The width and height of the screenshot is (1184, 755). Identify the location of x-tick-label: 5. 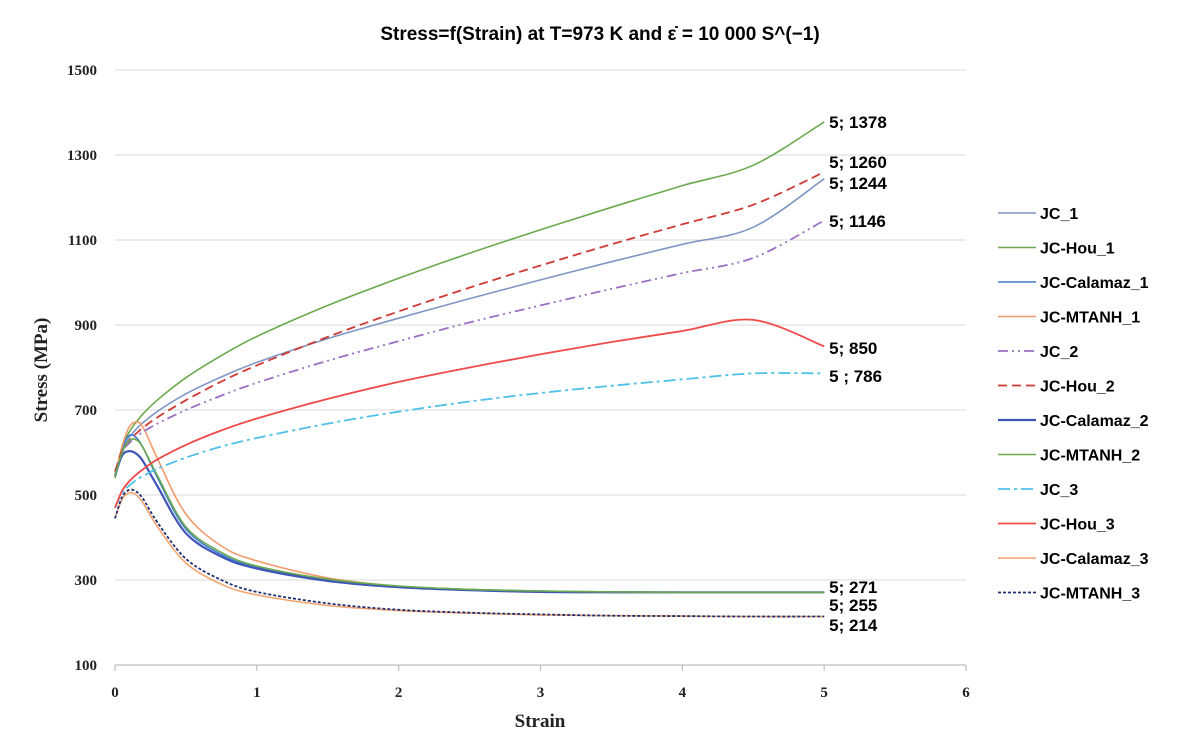
(824, 693).